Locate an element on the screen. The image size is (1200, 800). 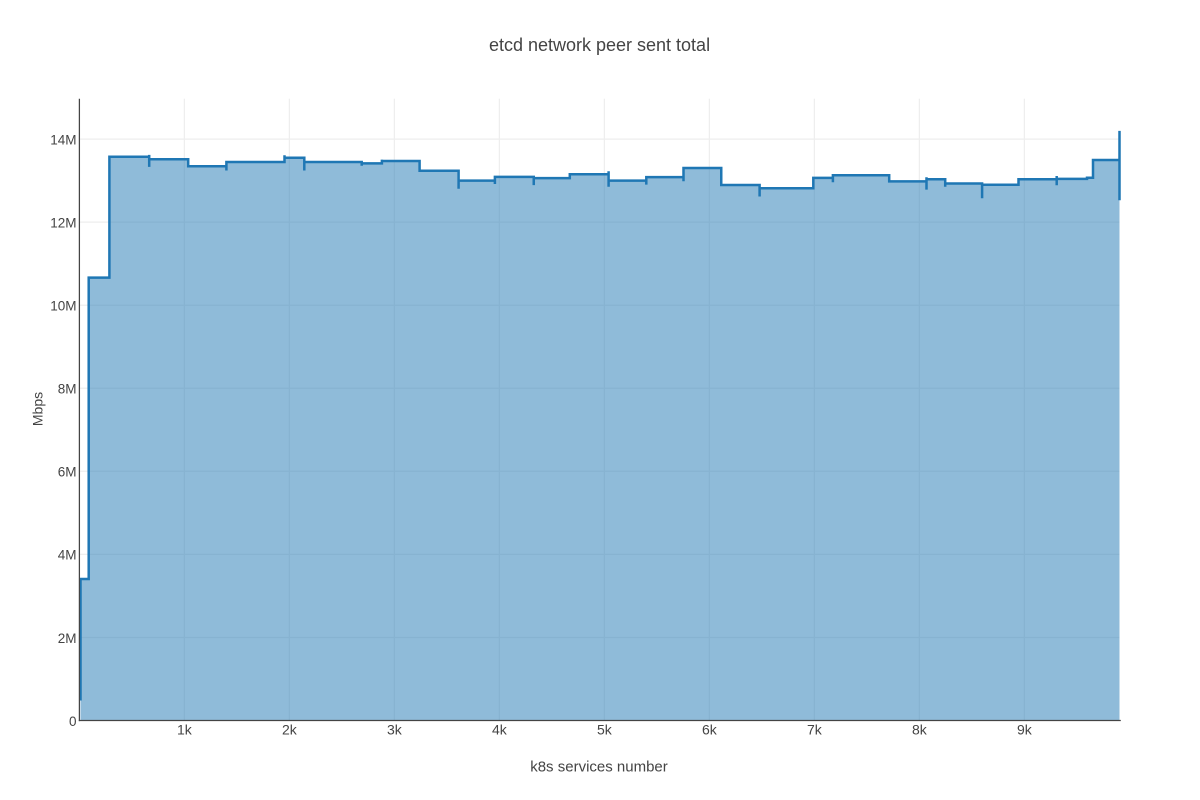
svg-text: 3k is located at coordinates (395, 730).